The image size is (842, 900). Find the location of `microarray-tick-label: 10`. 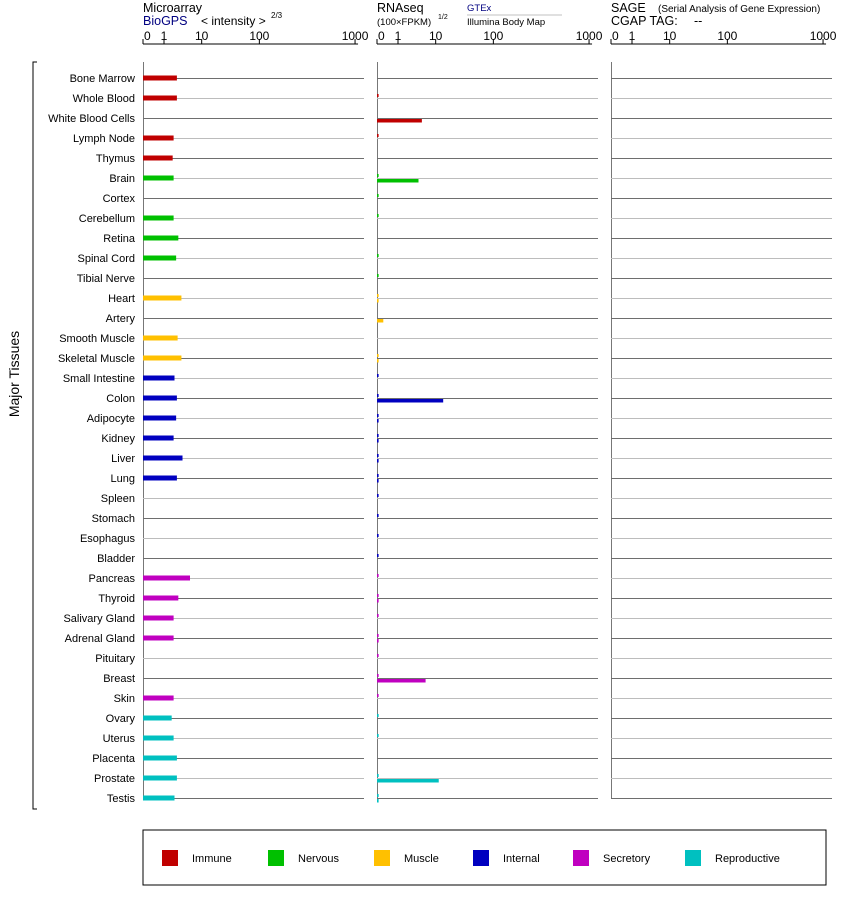

microarray-tick-label: 10 is located at coordinates (202, 36).